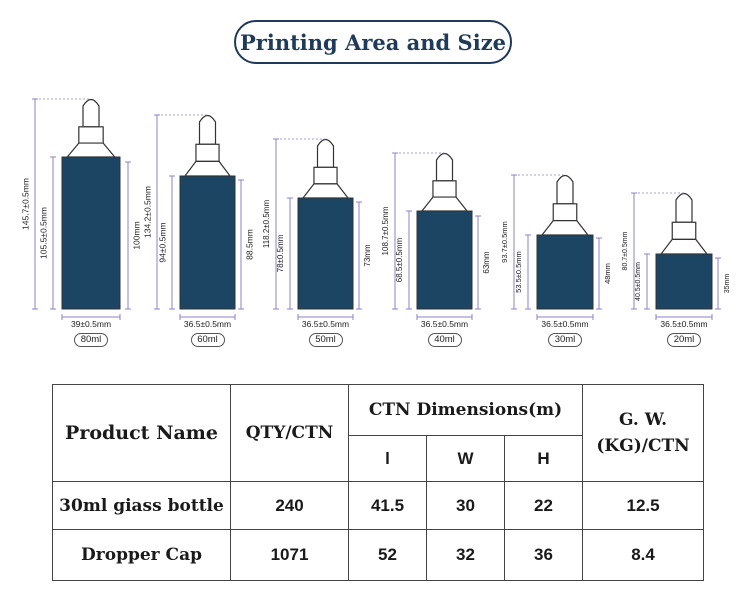  Describe the element at coordinates (141, 555) in the screenshot. I see `row-name: Dropper Cap` at that location.